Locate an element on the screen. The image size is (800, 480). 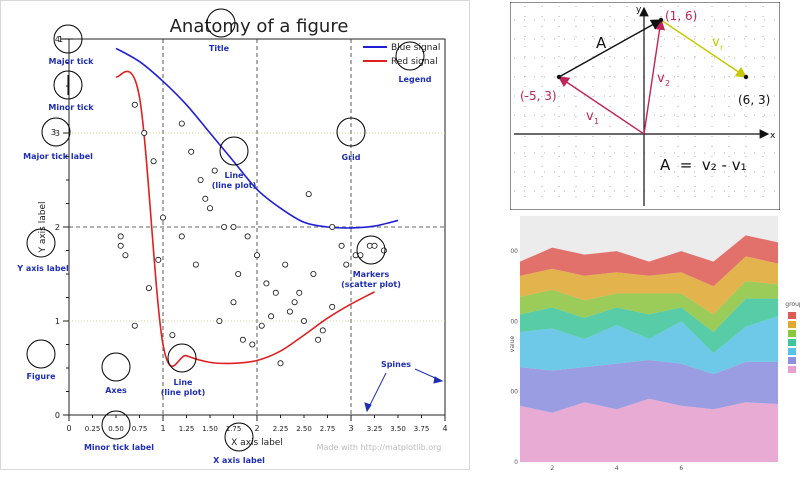
x-minor-tick-label: 1.50 is located at coordinates (210, 429).